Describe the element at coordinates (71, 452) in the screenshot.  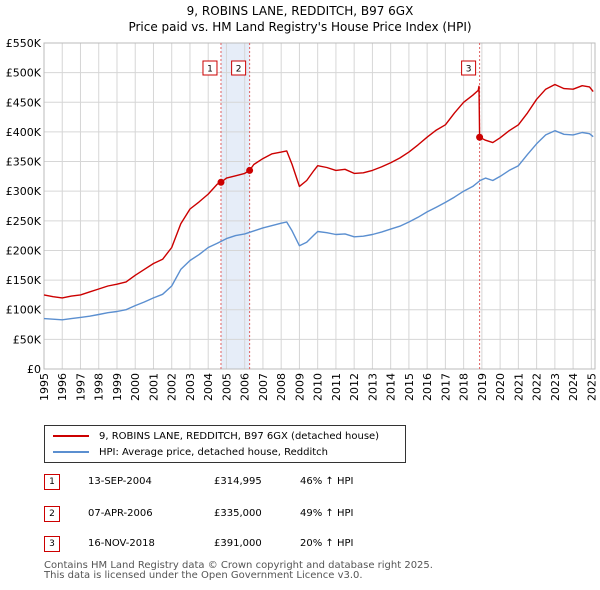
I see `legend-swatch-hpi` at that location.